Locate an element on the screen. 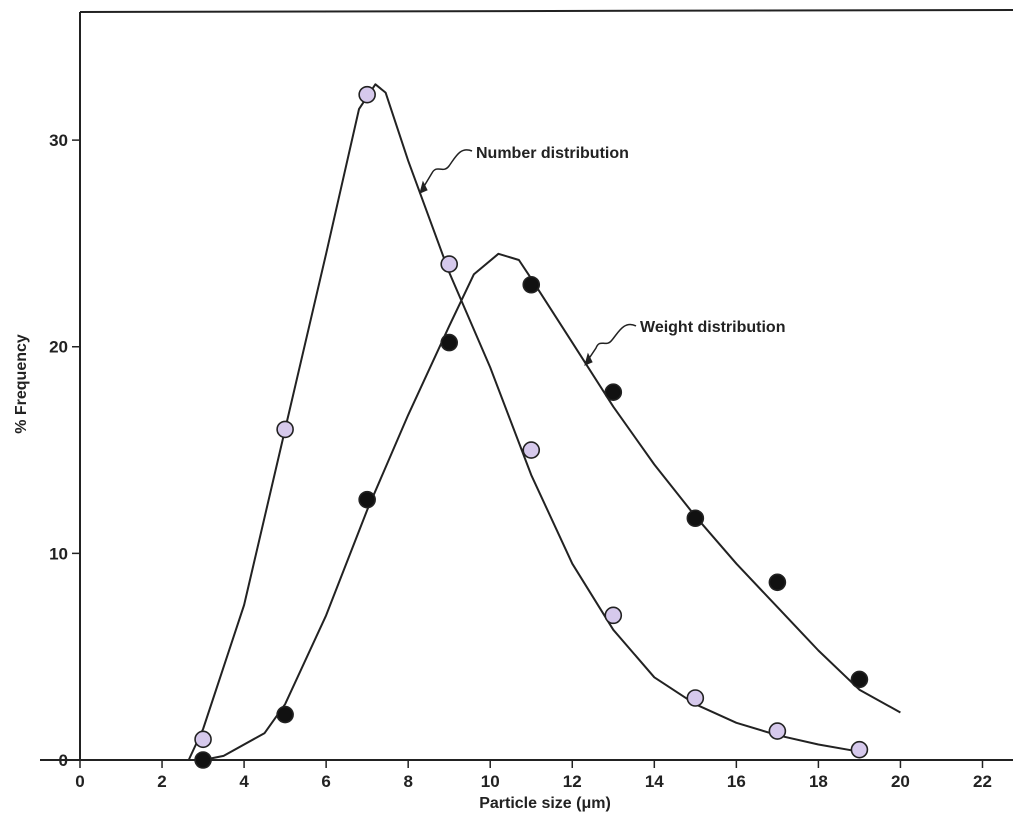 Image resolution: width=1013 pixels, height=816 pixels. x-tick-label: 6 is located at coordinates (325, 781).